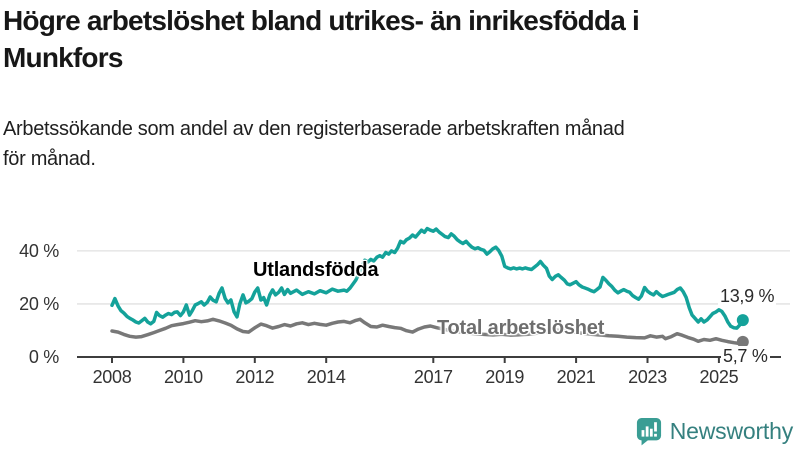 Image resolution: width=800 pixels, height=450 pixels. Describe the element at coordinates (742, 341) in the screenshot. I see `total-arbetsloshet-end-dot` at that location.